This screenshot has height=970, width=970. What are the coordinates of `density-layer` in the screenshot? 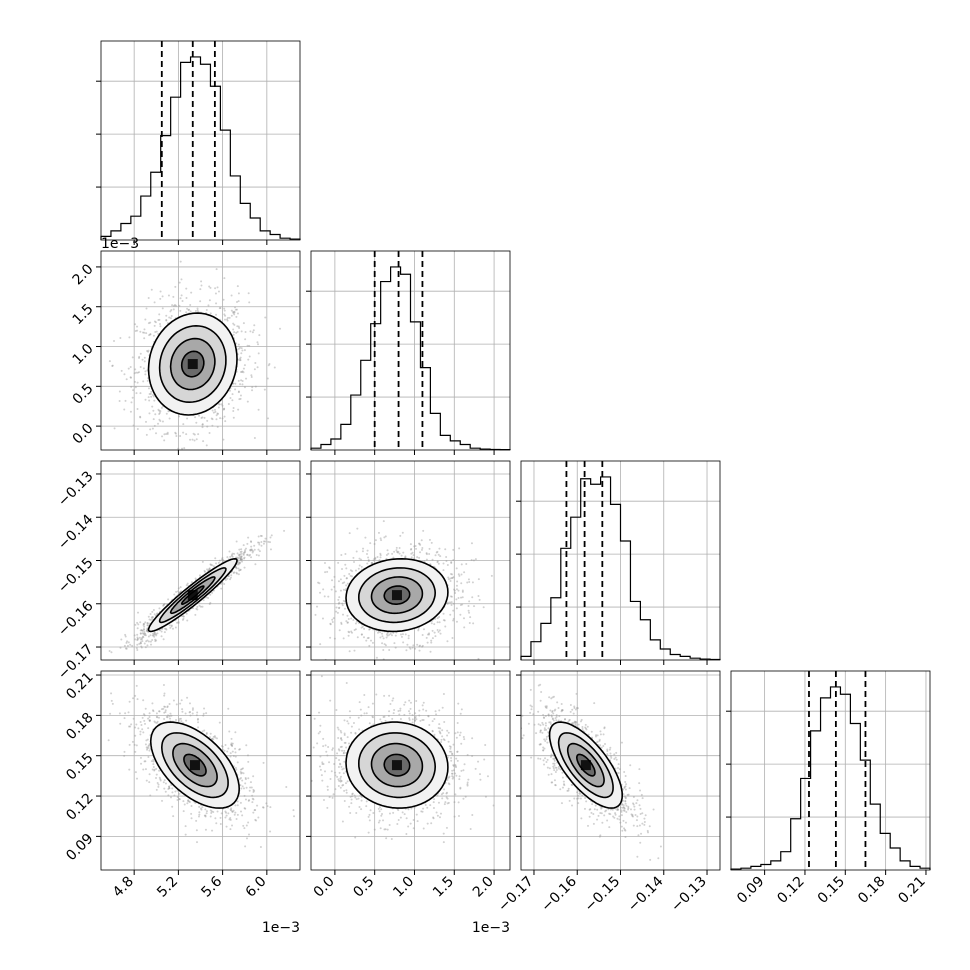 It's located at (403, 759).